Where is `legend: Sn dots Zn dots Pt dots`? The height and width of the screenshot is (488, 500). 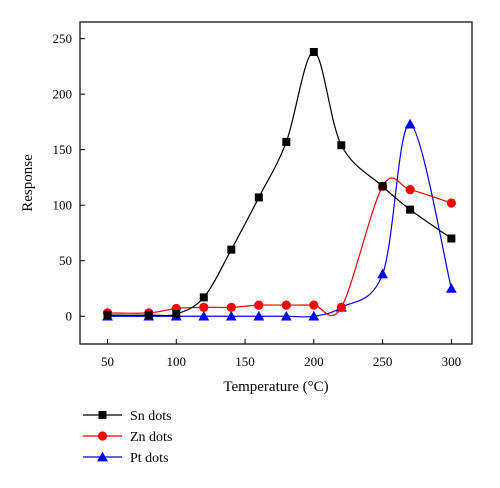
legend: Sn dots Zn dots Pt dots is located at coordinates (127, 437).